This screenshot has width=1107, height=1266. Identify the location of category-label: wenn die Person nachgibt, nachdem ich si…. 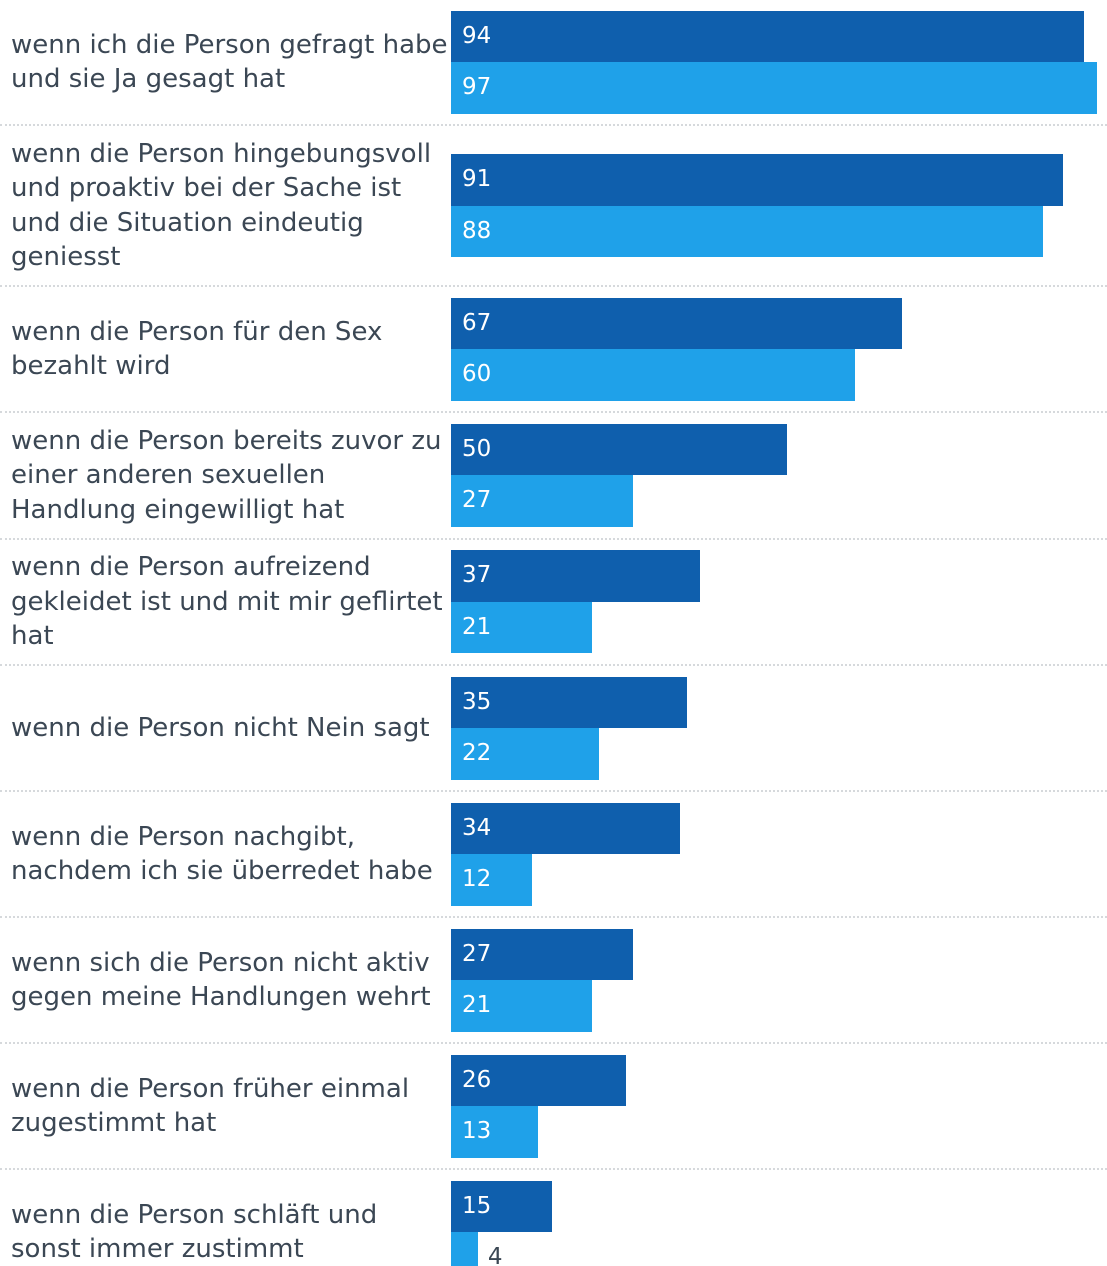
(222, 854).